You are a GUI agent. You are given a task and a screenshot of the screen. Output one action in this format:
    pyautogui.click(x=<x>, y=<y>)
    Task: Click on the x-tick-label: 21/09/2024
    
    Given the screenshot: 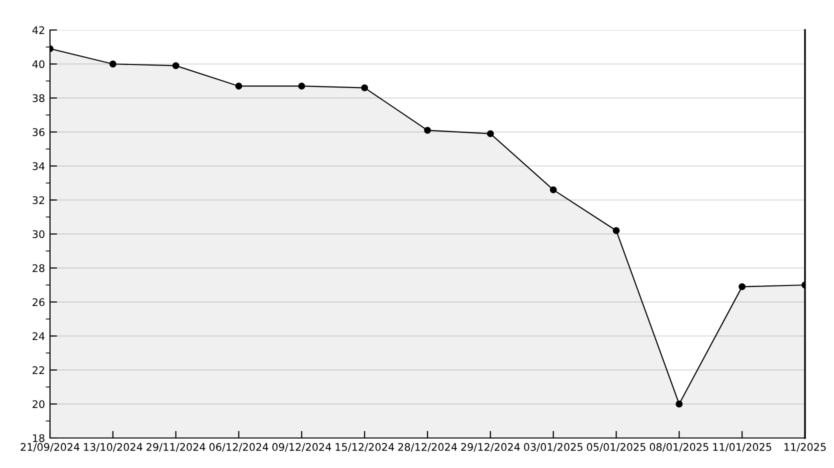 What is the action you would take?
    pyautogui.click(x=50, y=447)
    